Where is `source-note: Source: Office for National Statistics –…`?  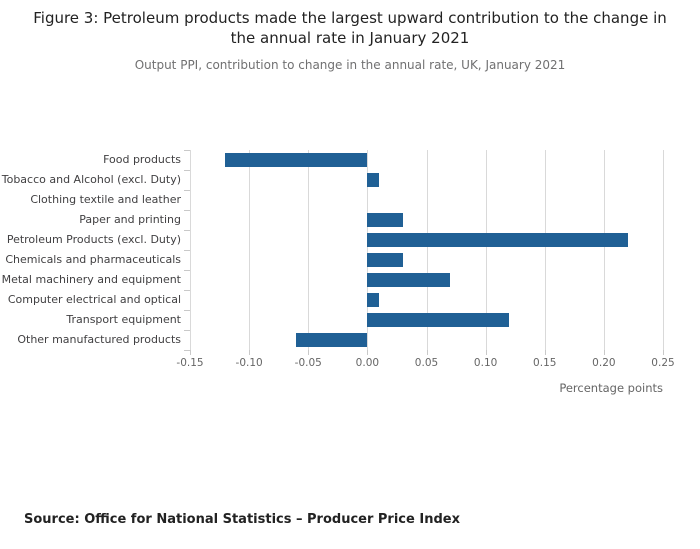 source-note: Source: Office for National Statistics –… is located at coordinates (242, 519).